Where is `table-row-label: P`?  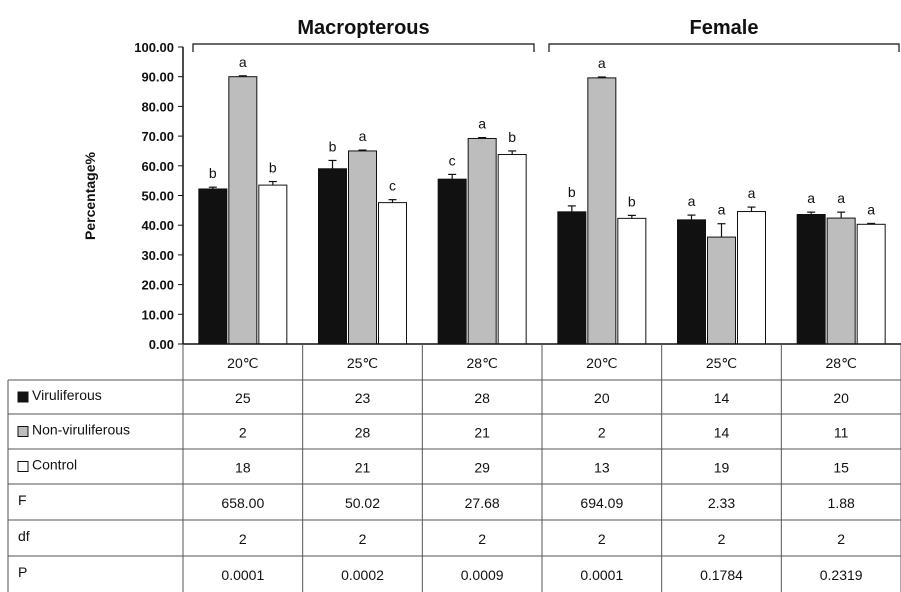 table-row-label: P is located at coordinates (22, 572).